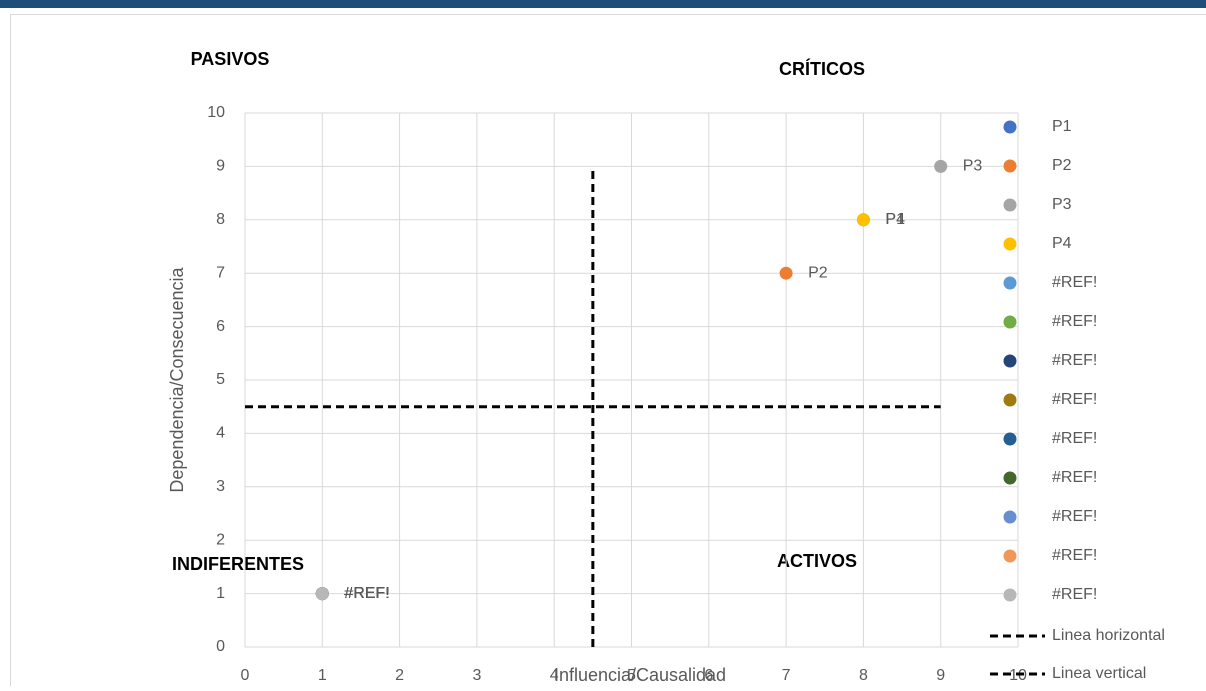 This screenshot has height=691, width=1206. Describe the element at coordinates (322, 675) in the screenshot. I see `x-tick-label: 1` at that location.